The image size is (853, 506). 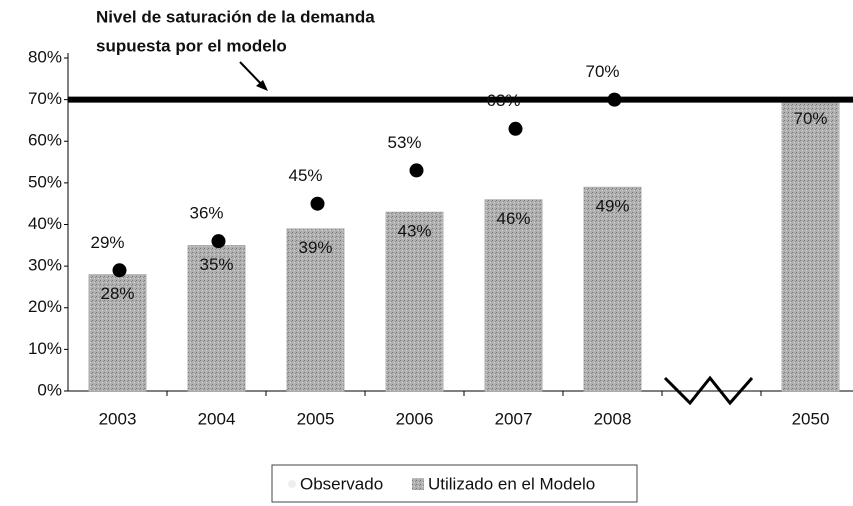 I want to click on x-tick-label: 2005, so click(x=316, y=418).